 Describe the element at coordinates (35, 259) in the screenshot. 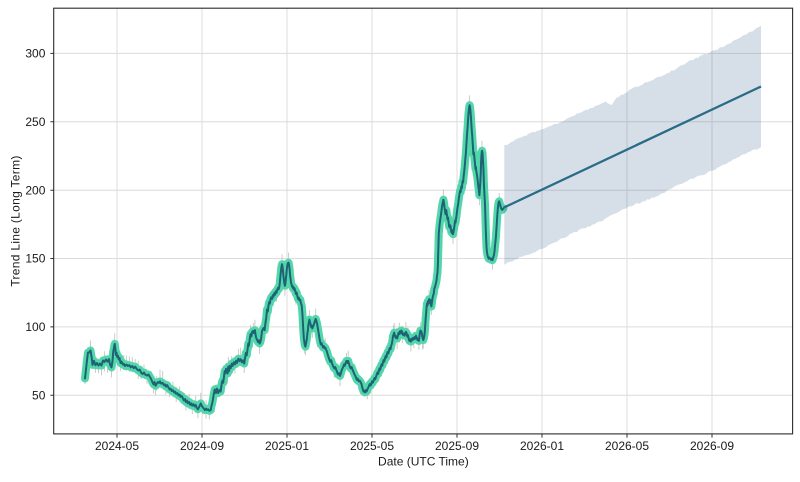

I see `svg-text: 150` at that location.